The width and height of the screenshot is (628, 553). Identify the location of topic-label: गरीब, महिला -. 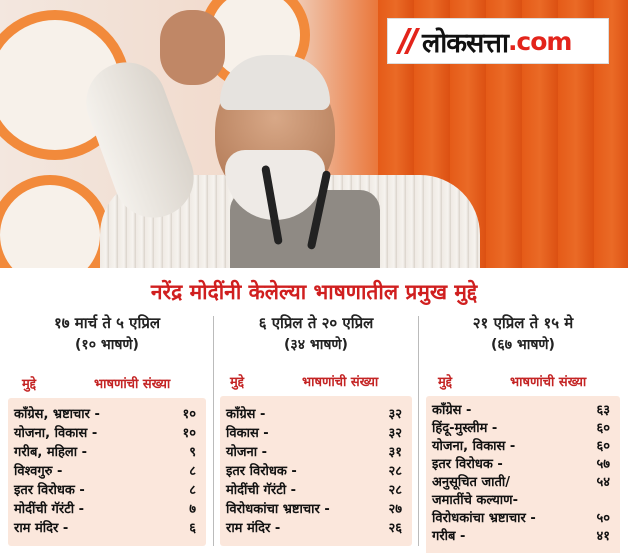
(51, 452).